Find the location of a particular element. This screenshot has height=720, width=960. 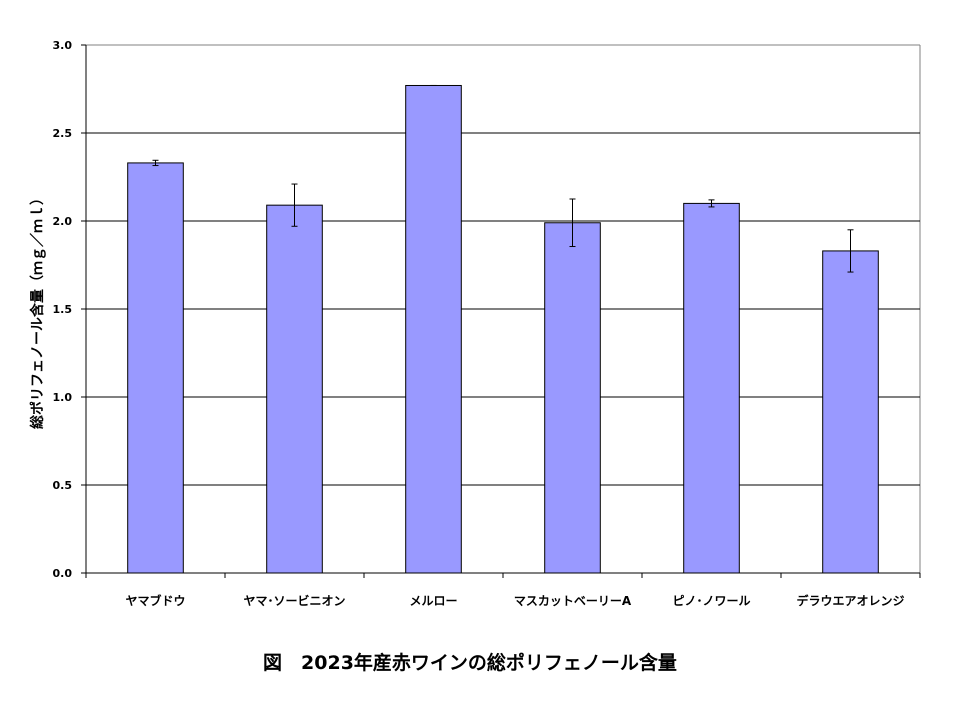

y-tick-label: 0.5 is located at coordinates (63, 485).